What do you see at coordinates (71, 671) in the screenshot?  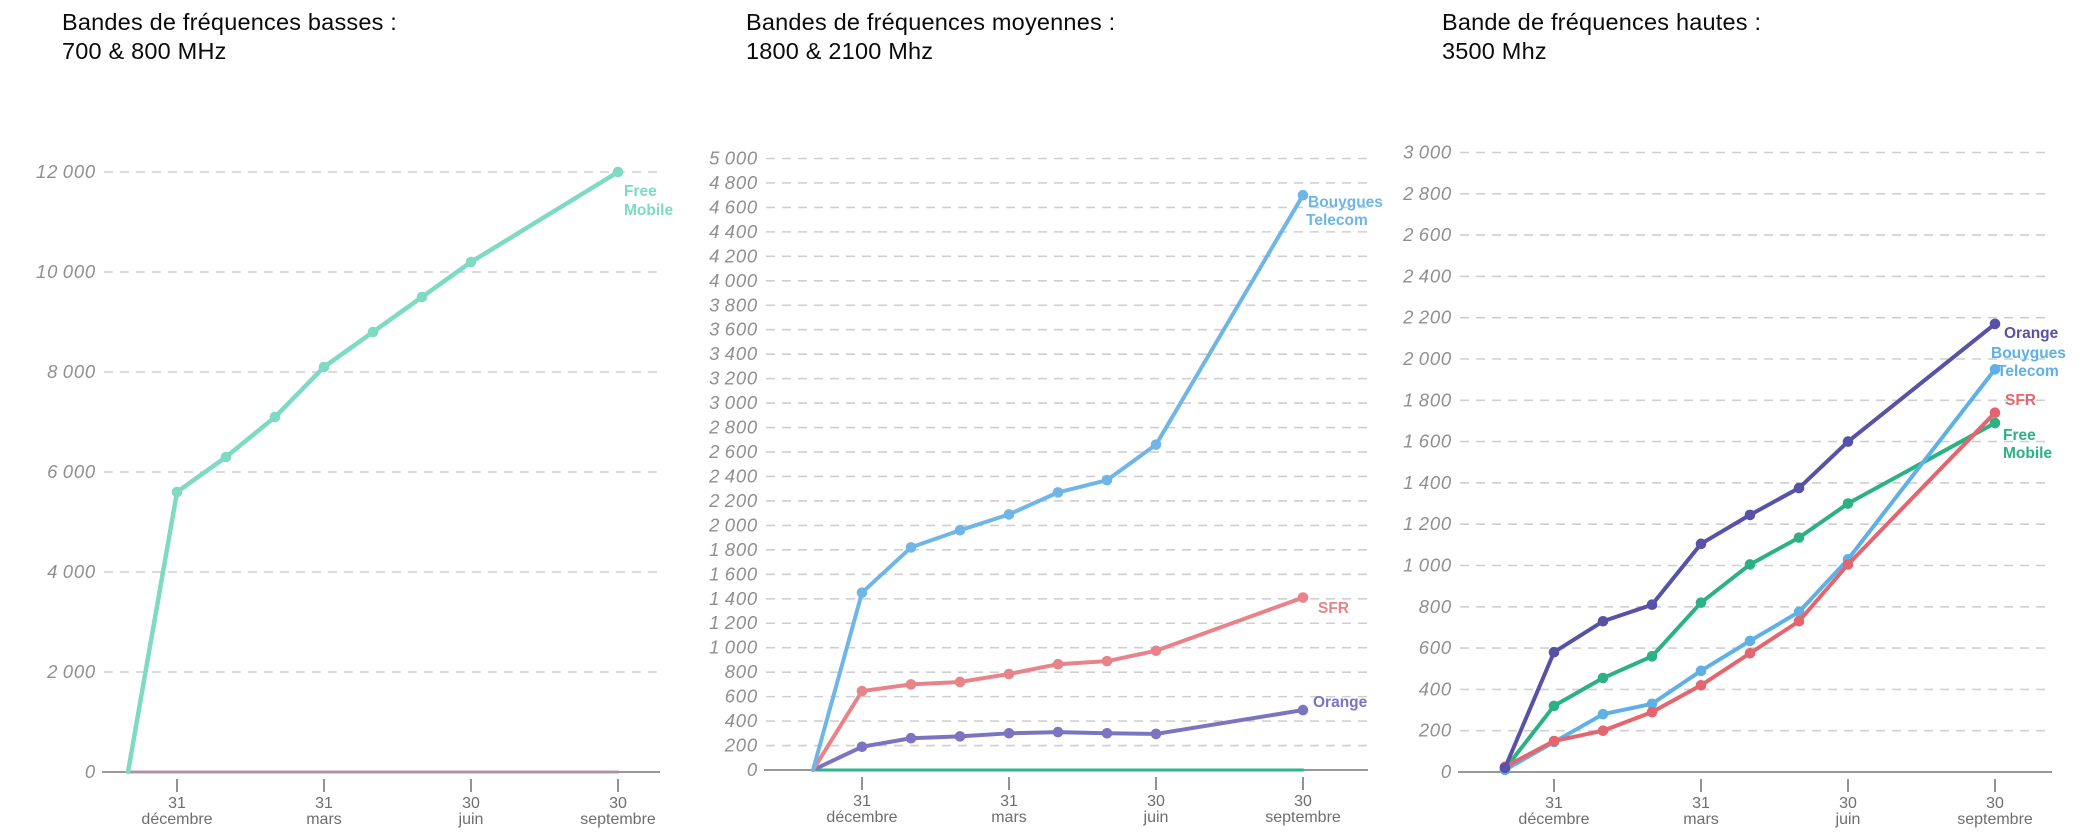 I see `y-axis-label: 2 000` at bounding box center [71, 671].